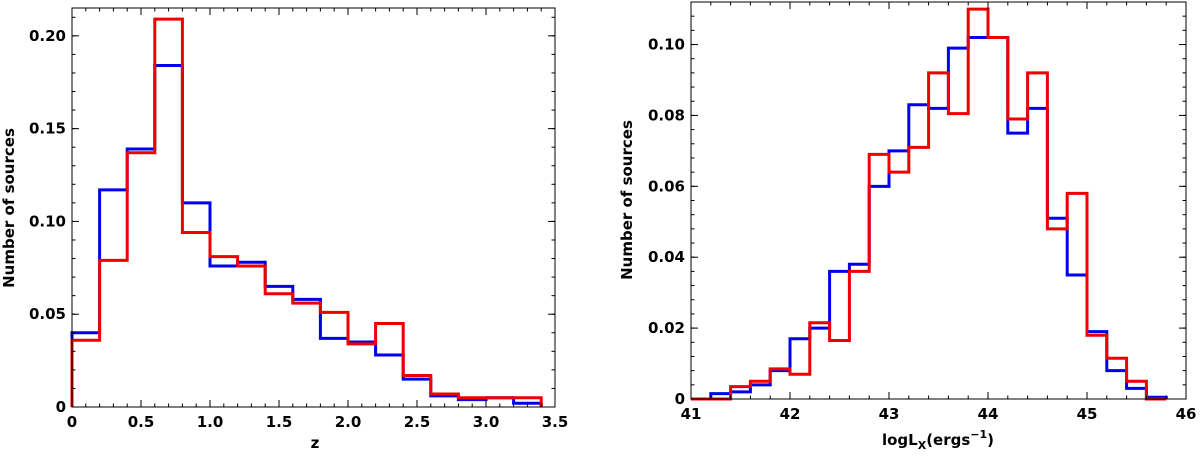 This screenshot has width=1200, height=457. What do you see at coordinates (47, 129) in the screenshot?
I see `left-y-tick-label: 0.15` at bounding box center [47, 129].